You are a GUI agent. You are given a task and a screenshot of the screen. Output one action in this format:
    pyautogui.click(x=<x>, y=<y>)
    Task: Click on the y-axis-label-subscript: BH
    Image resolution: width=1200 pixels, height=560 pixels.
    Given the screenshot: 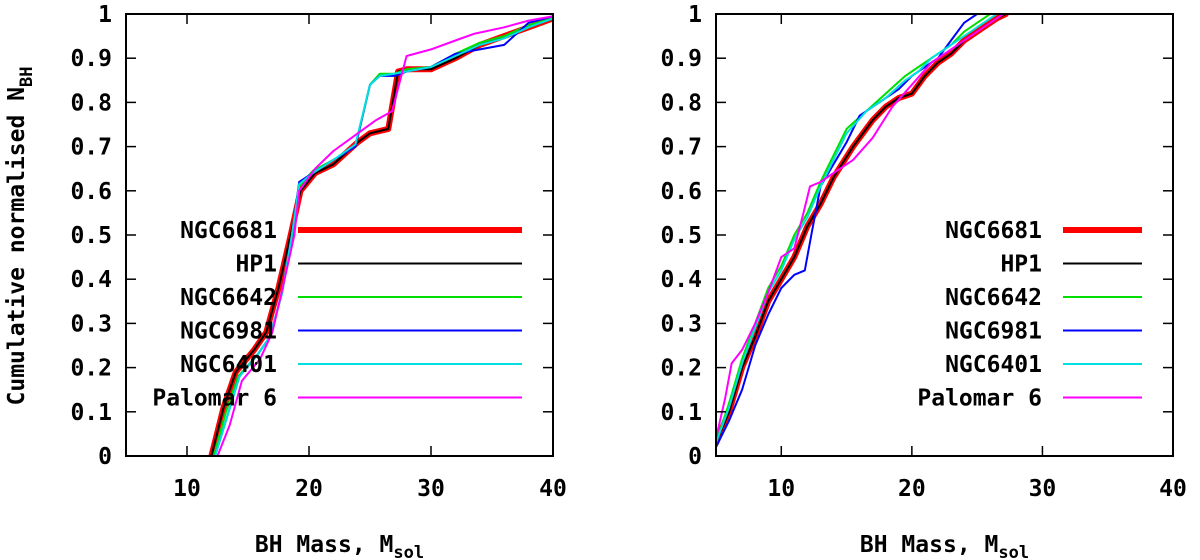 What is the action you would take?
    pyautogui.click(x=27, y=77)
    